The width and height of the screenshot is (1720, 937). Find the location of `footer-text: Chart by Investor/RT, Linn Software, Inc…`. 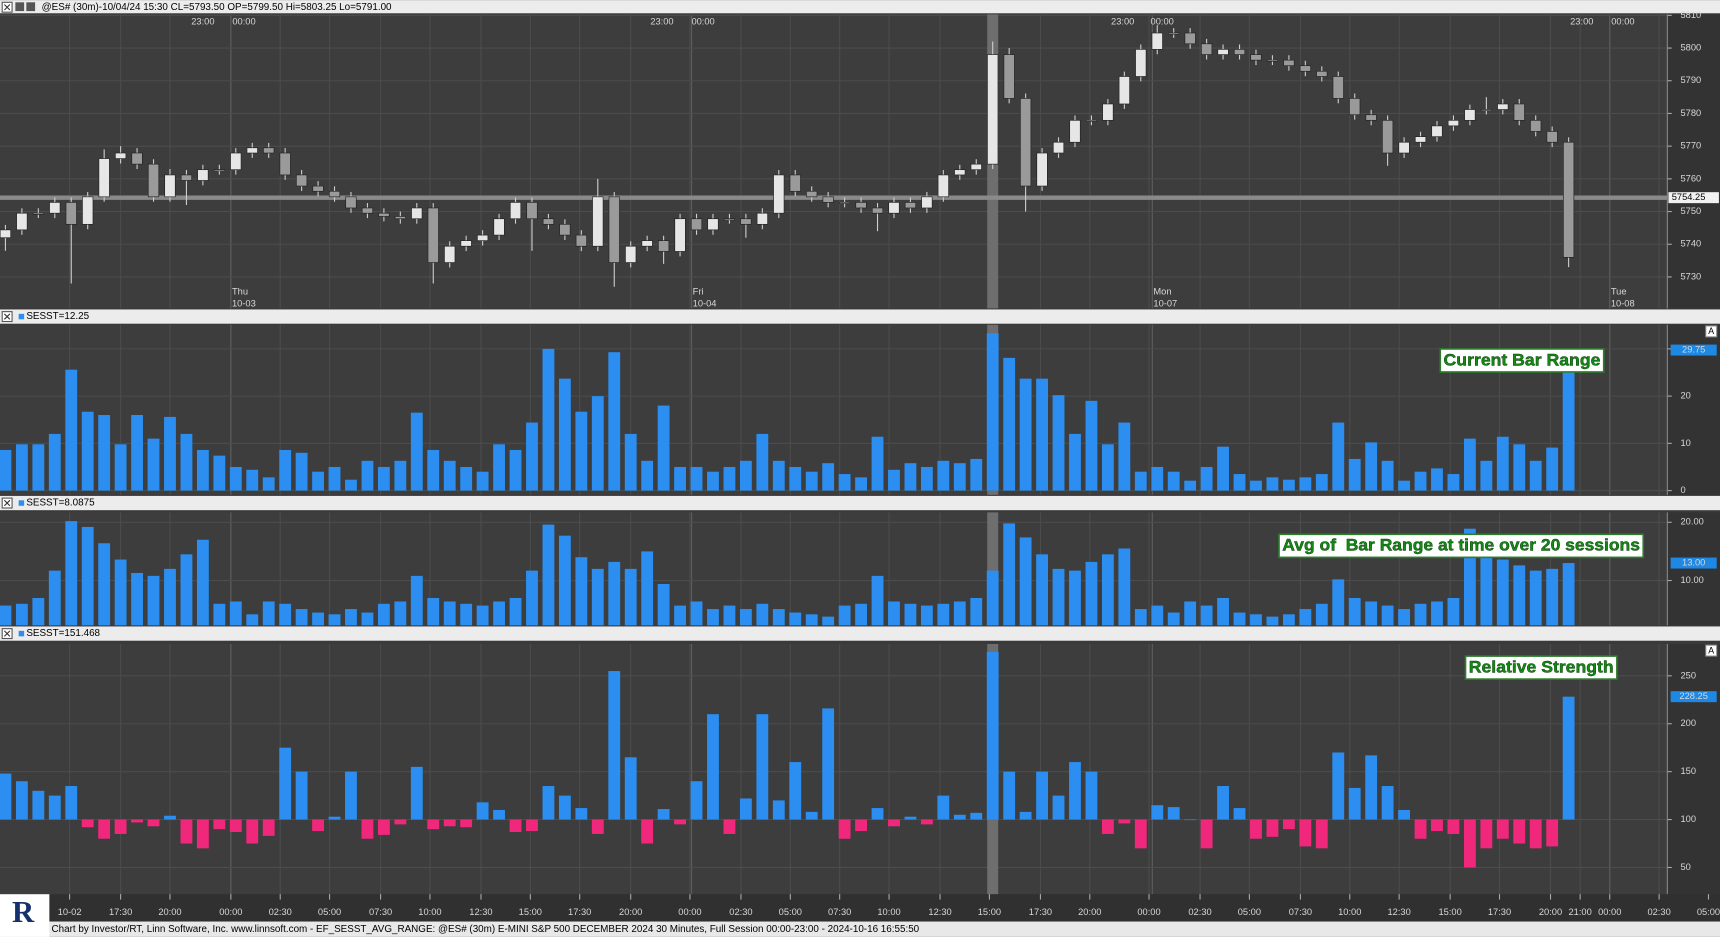

footer-text: Chart by Investor/RT, Linn Software, Inc… is located at coordinates (486, 929).